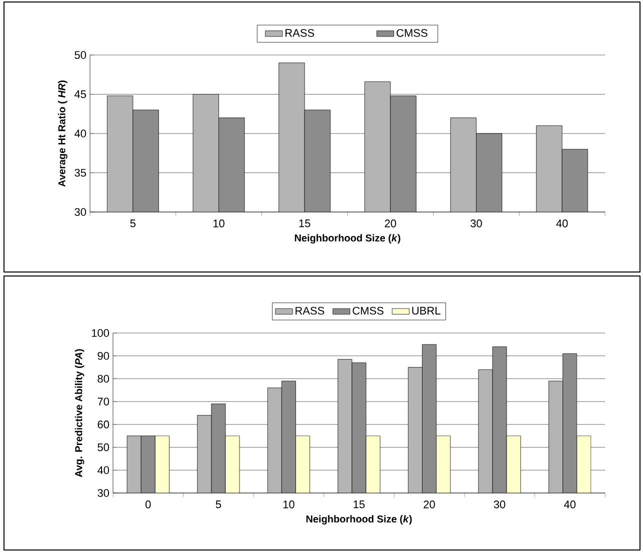  I want to click on y-axis-title: Avg. Predictive Ability (PA), so click(79, 413).